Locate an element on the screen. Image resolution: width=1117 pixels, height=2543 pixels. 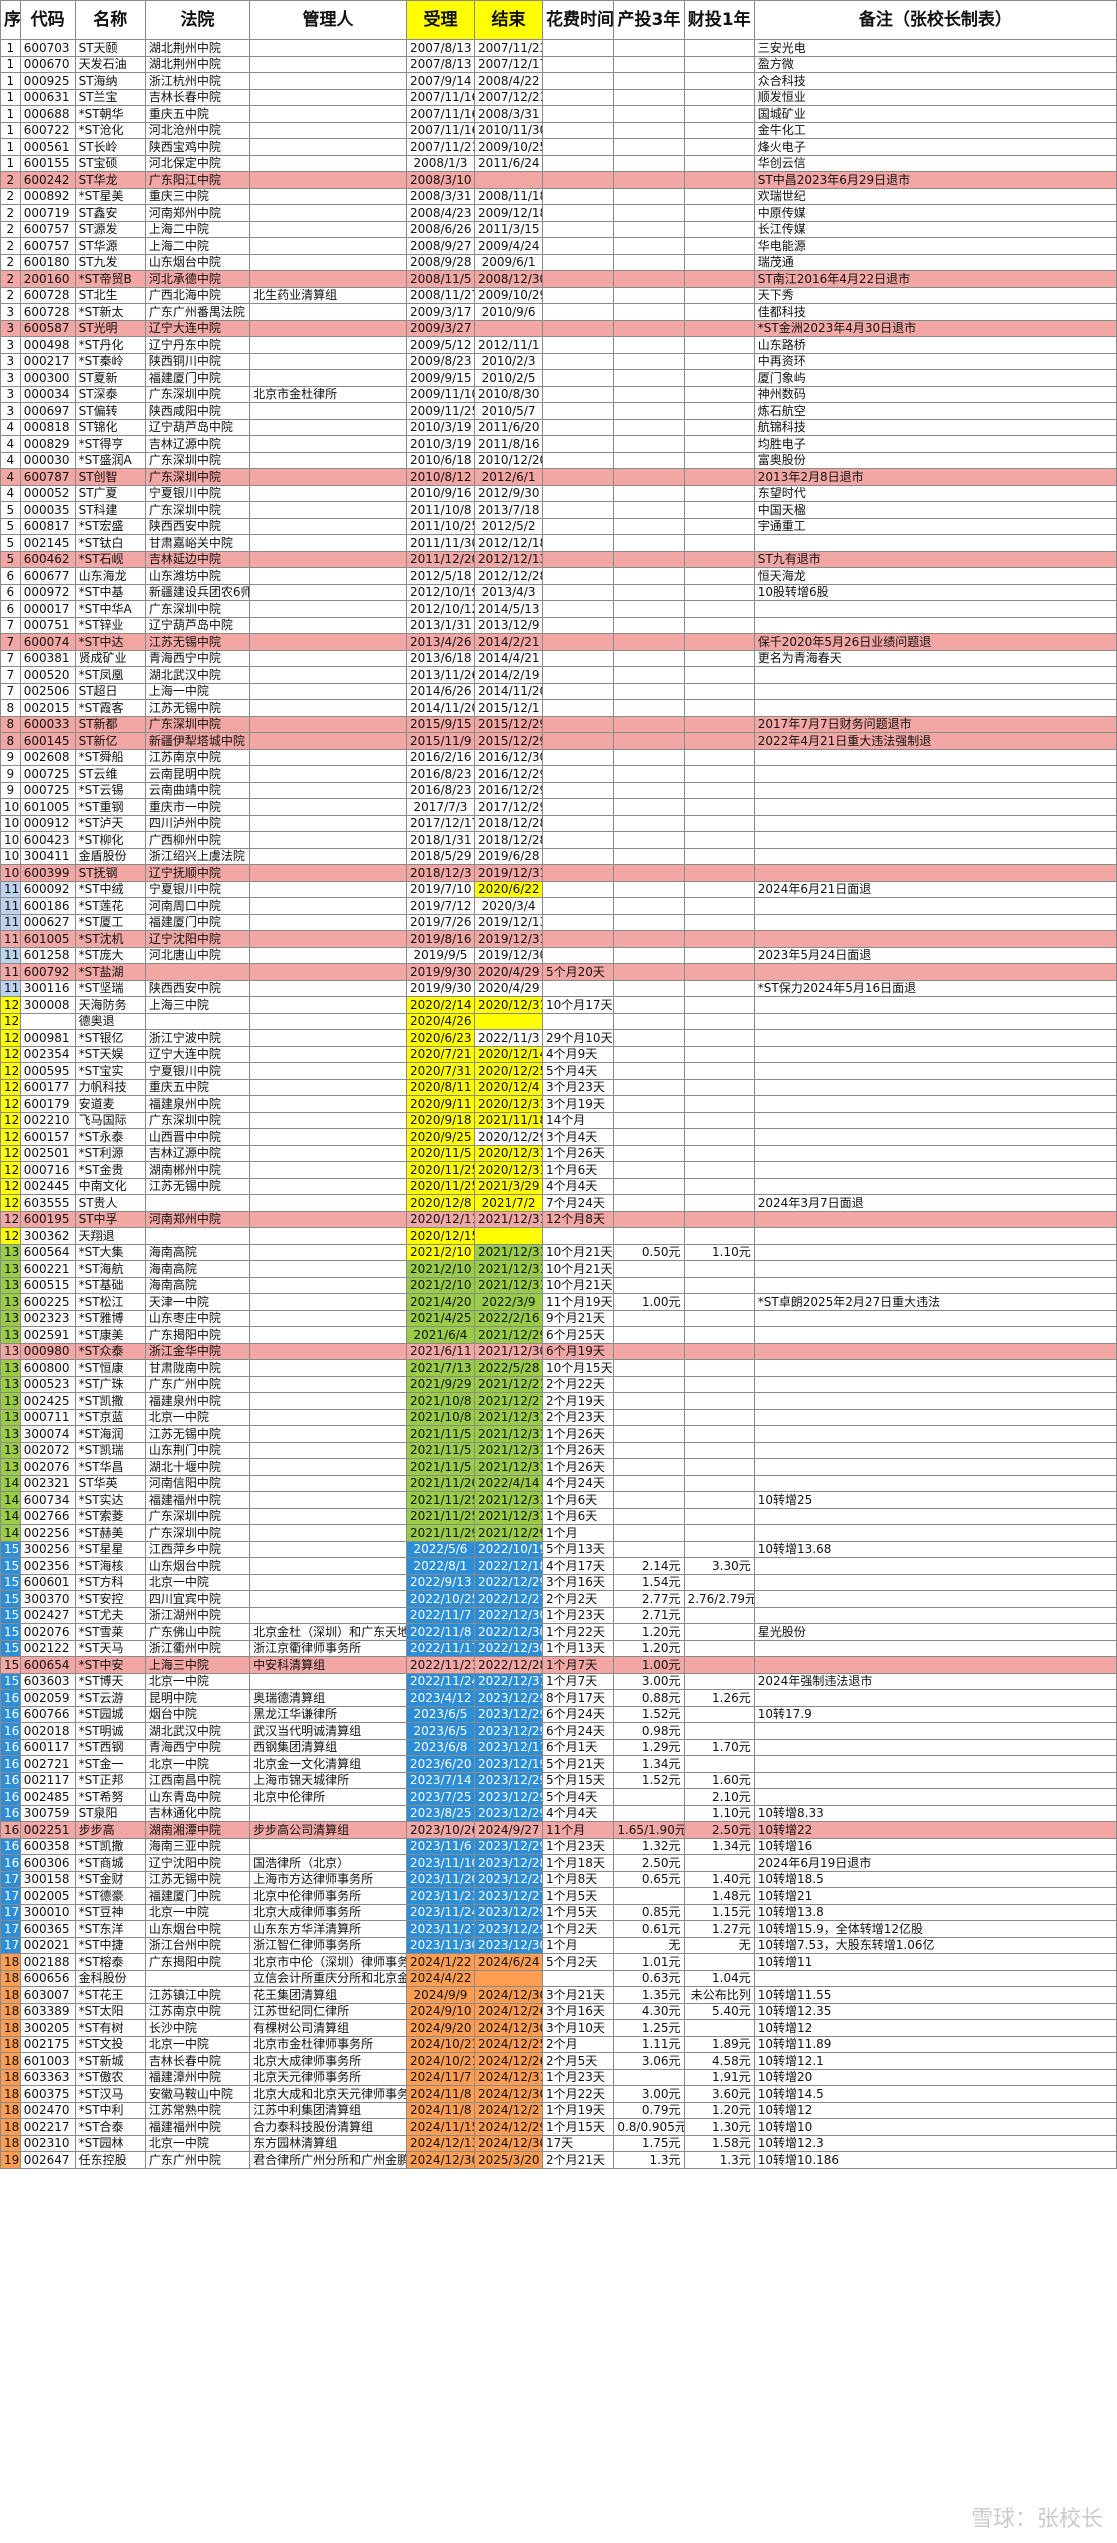
cell-code: 601005 is located at coordinates (47, 939).